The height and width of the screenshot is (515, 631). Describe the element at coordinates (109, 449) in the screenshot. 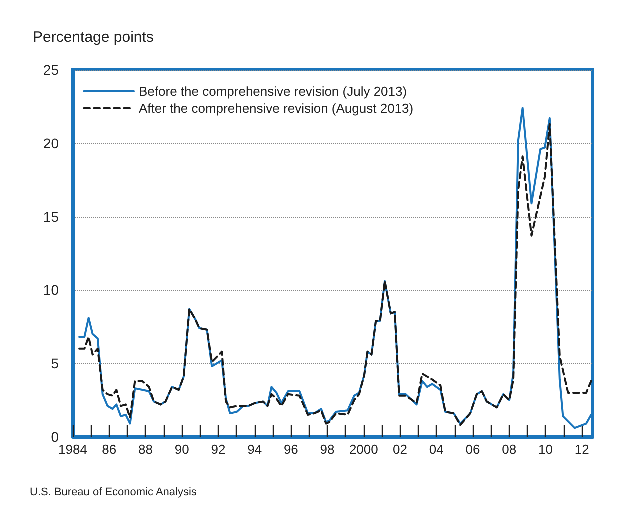

I see `x-tick-label: 86` at that location.